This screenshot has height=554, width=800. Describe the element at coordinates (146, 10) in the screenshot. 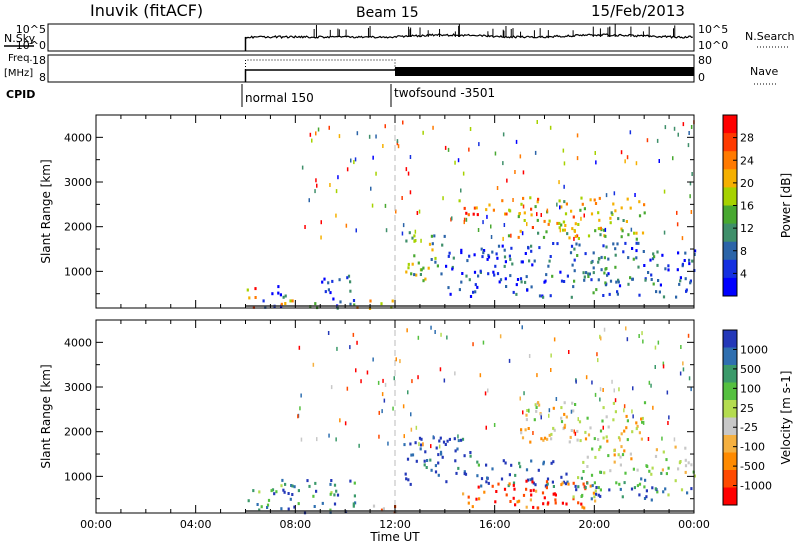

I see `station-title: Inuvik (fitACF)` at that location.